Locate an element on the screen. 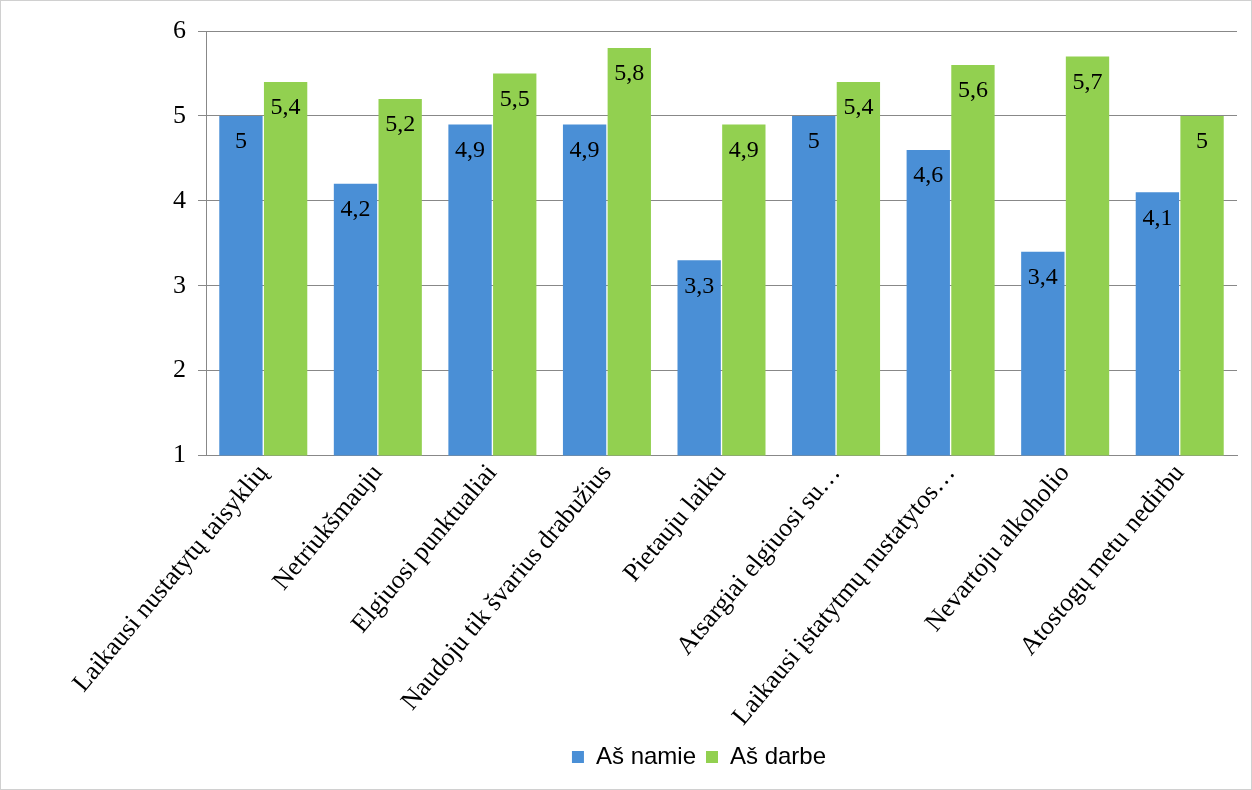 This screenshot has width=1252, height=790. legend-label: Aš darbe is located at coordinates (778, 755).